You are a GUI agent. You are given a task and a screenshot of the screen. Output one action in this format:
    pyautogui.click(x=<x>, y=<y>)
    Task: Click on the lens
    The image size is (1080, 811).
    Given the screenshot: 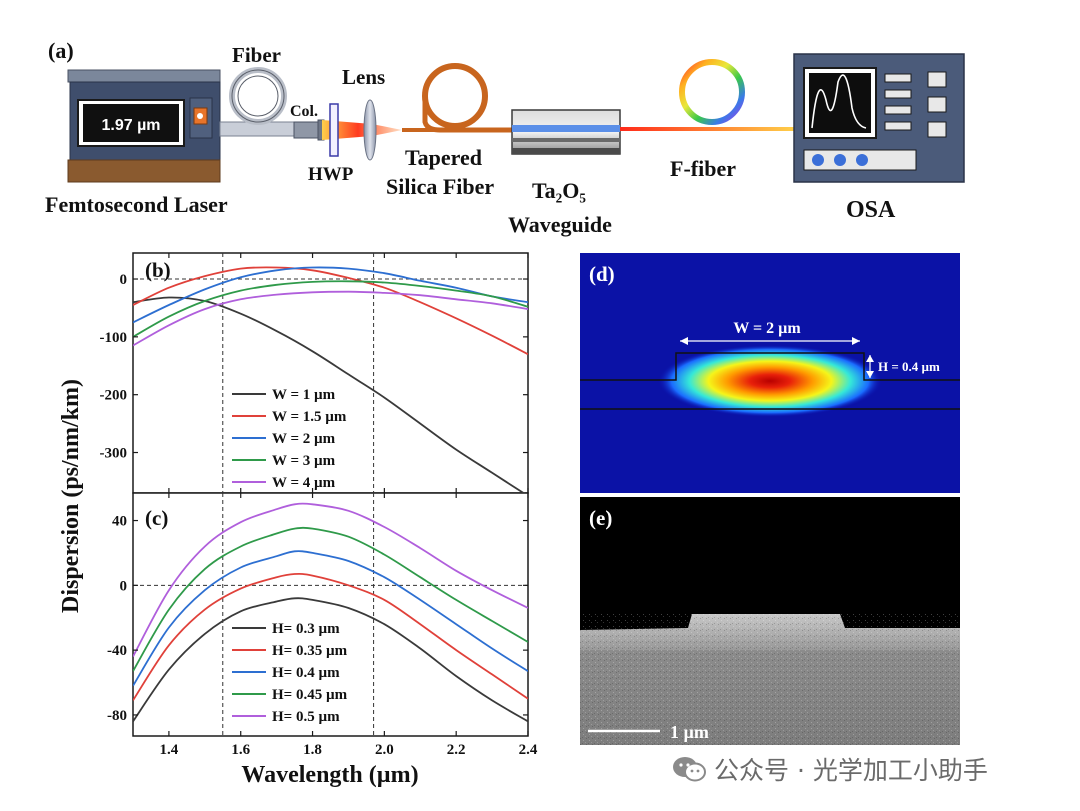 What is the action you would take?
    pyautogui.click(x=370, y=130)
    